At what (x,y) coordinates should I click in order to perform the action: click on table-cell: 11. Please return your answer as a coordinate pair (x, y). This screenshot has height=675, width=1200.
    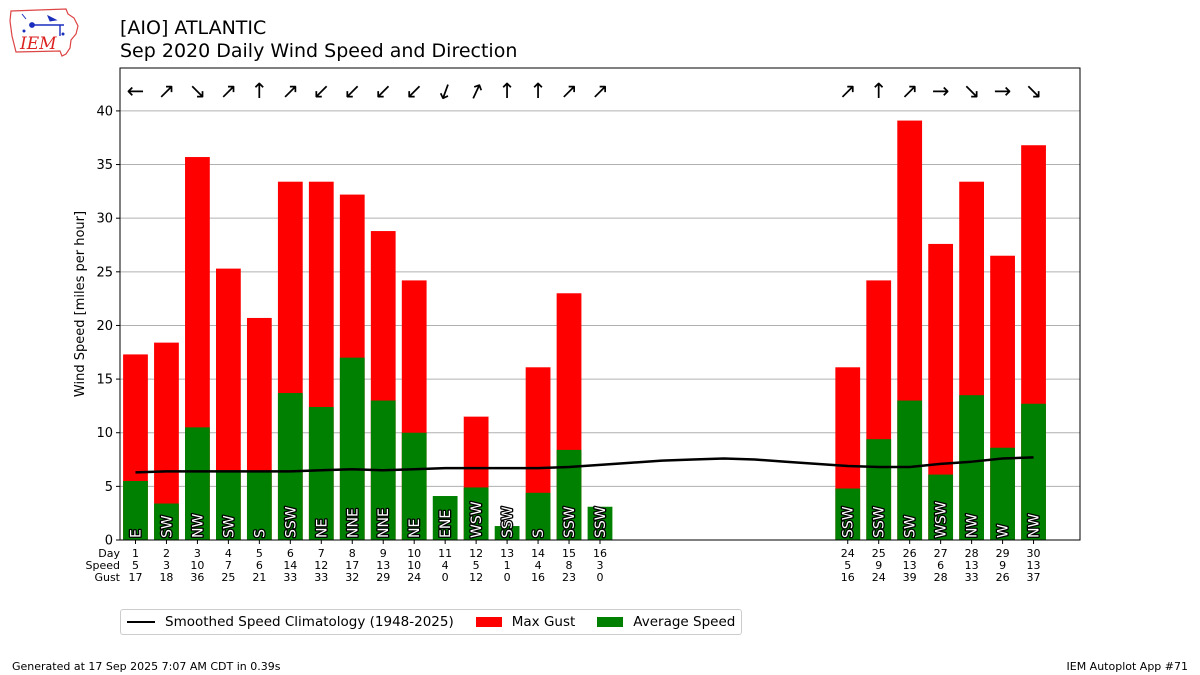
    Looking at the image, I should click on (445, 553).